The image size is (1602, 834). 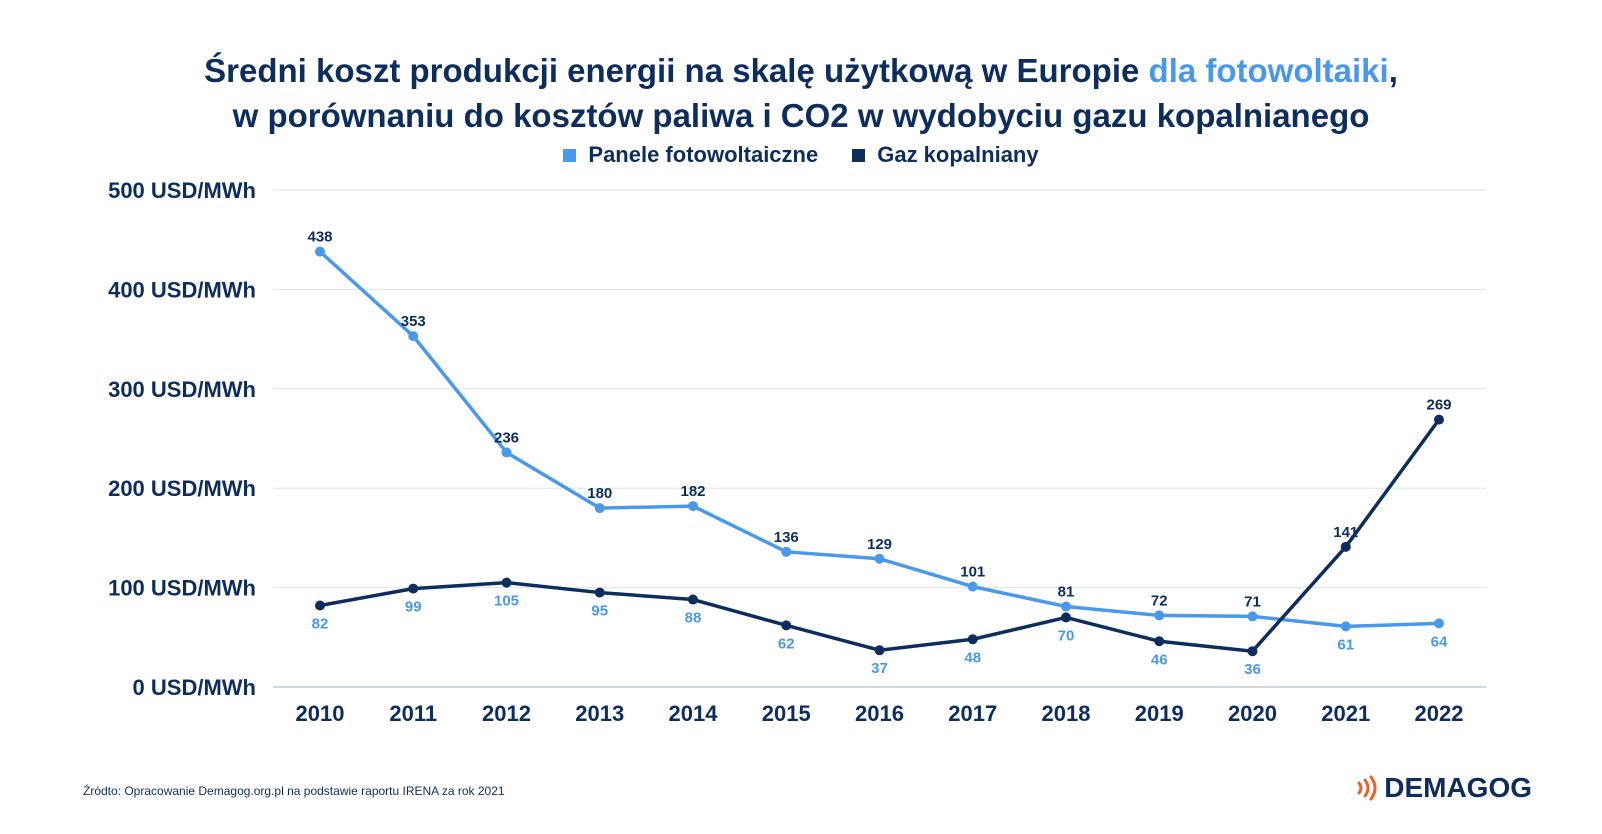 What do you see at coordinates (182, 289) in the screenshot?
I see `y-tick-label-400: 400 USD/MWh` at bounding box center [182, 289].